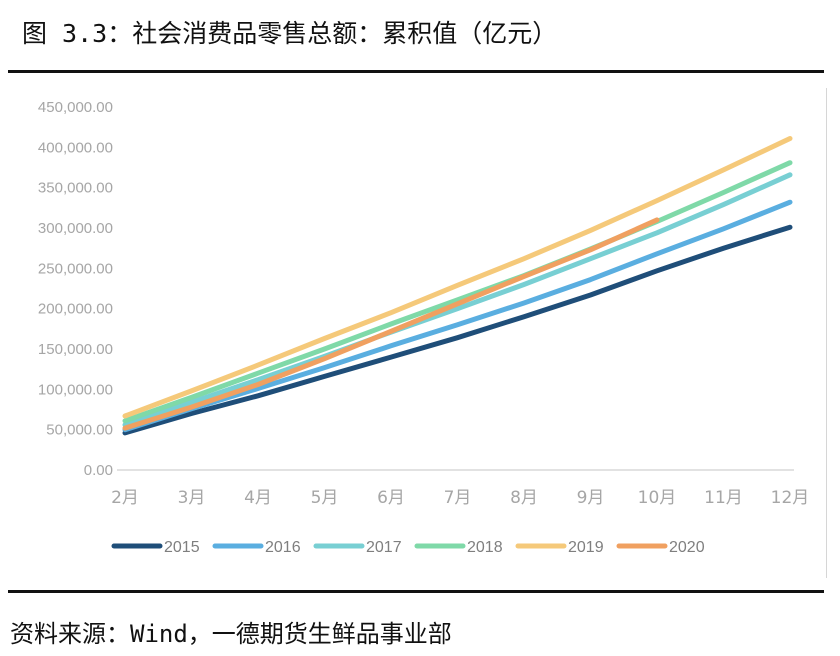  Describe the element at coordinates (75, 188) in the screenshot. I see `y-tick-label: 350,000.00` at that location.